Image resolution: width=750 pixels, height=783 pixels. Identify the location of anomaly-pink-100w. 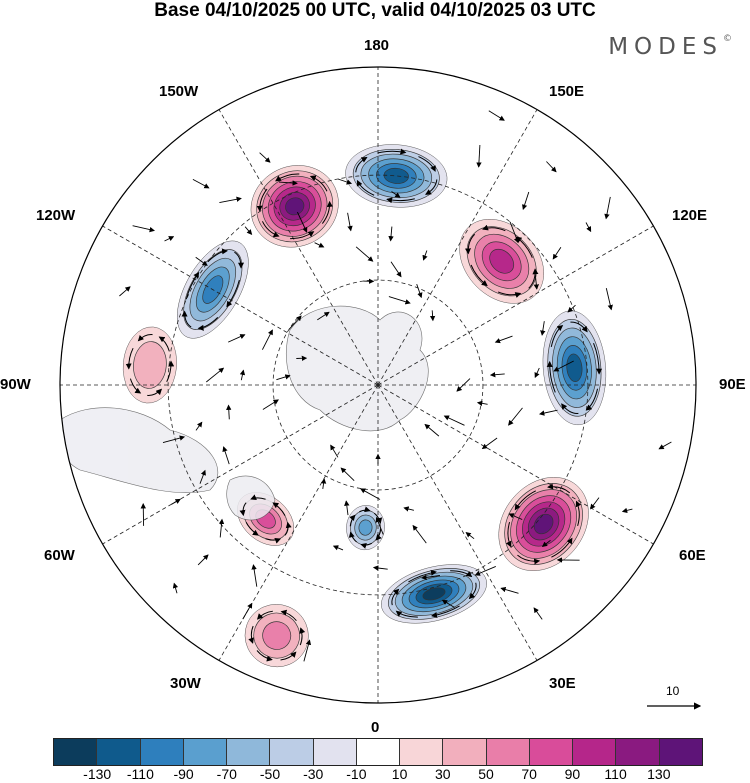
(149, 365).